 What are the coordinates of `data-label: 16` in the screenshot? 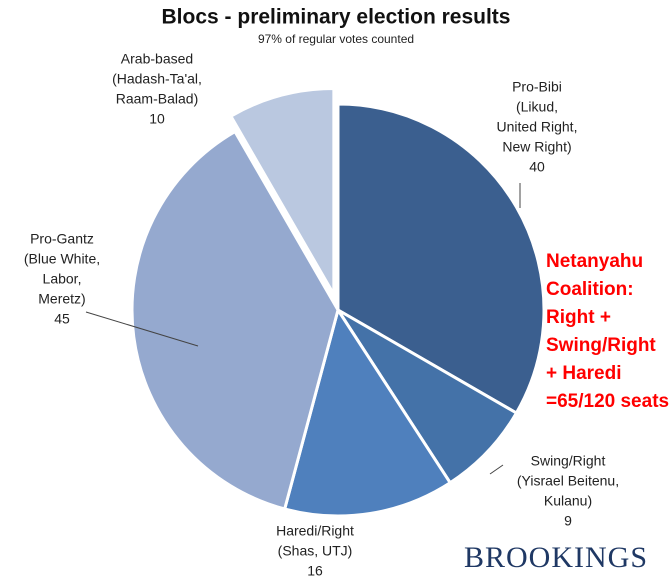 It's located at (315, 571).